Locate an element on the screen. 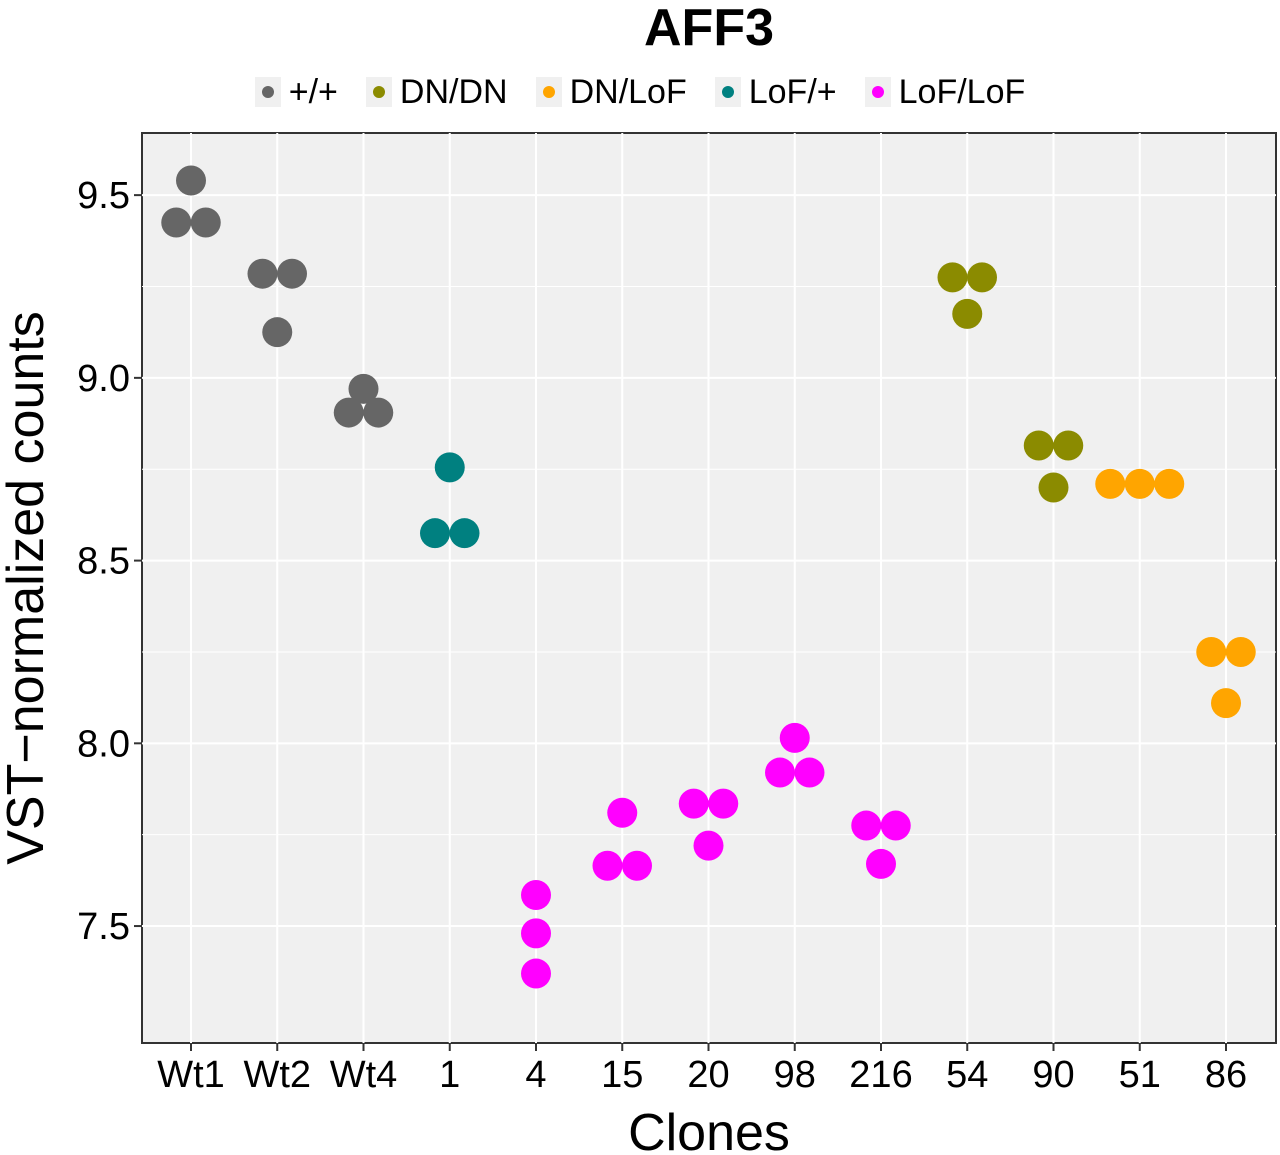  legend-item-wildtype: +/+ is located at coordinates (296, 92).